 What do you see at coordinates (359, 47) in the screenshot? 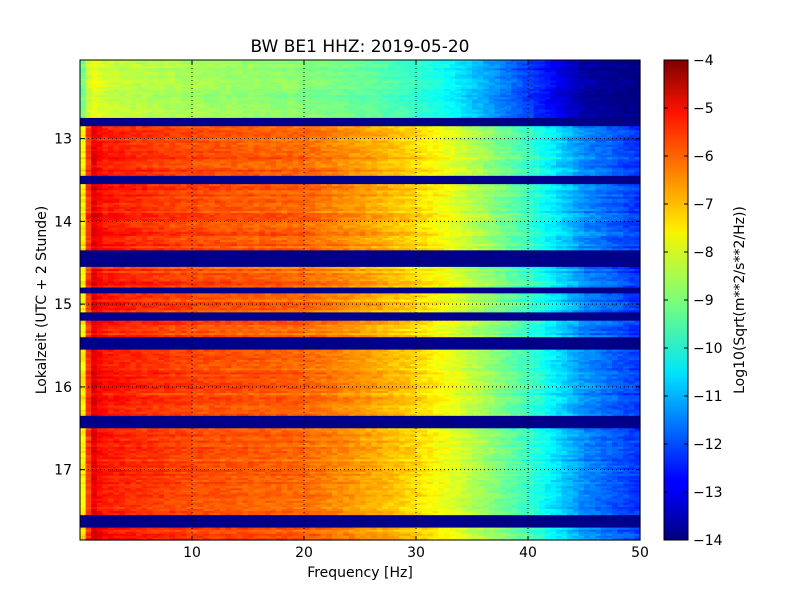
I see `chart-title: BW BE1 HHZ: 2019-05-20` at bounding box center [359, 47].